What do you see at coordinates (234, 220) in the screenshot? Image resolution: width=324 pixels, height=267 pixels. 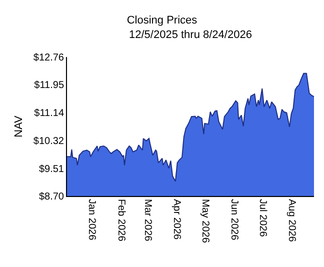 I see `x-tick-label: Jun 2026` at bounding box center [234, 220].